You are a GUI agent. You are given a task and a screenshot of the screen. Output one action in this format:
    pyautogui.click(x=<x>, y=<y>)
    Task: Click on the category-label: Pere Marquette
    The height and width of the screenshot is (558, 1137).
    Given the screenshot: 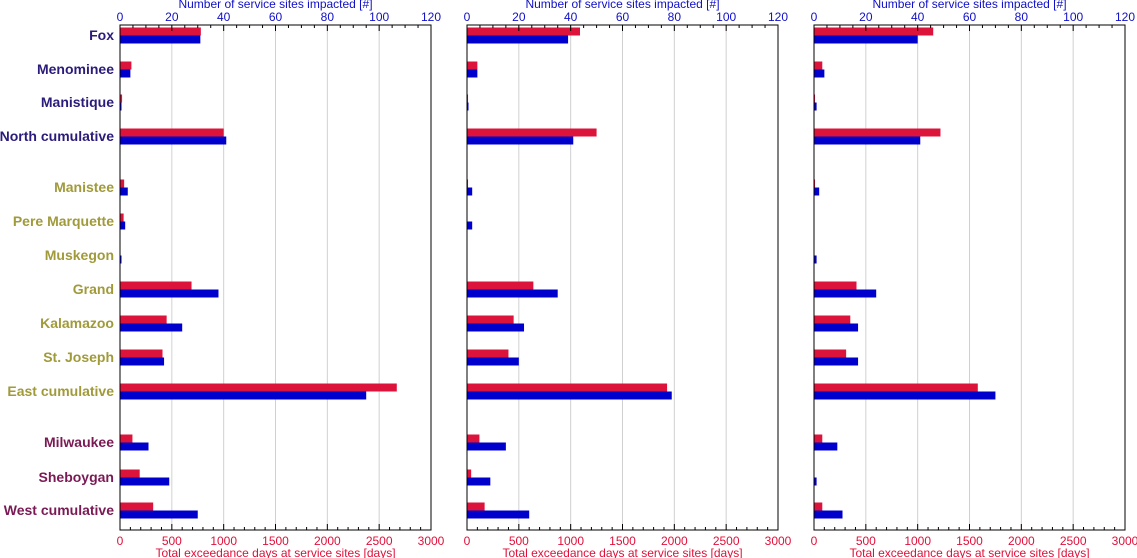 What is the action you would take?
    pyautogui.click(x=63, y=221)
    